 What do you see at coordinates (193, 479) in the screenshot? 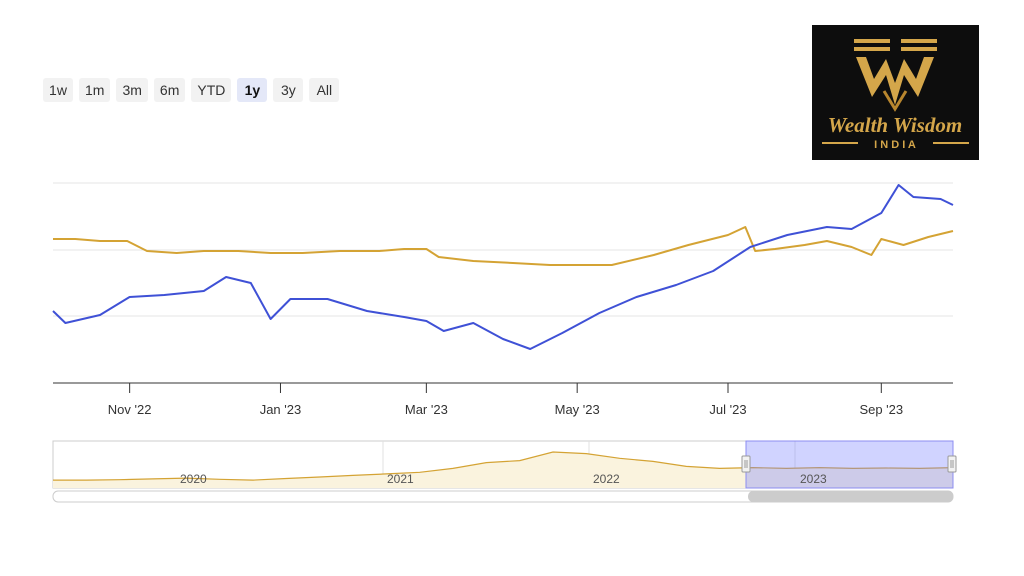
I see `navigator-year-label: 2020` at bounding box center [193, 479].